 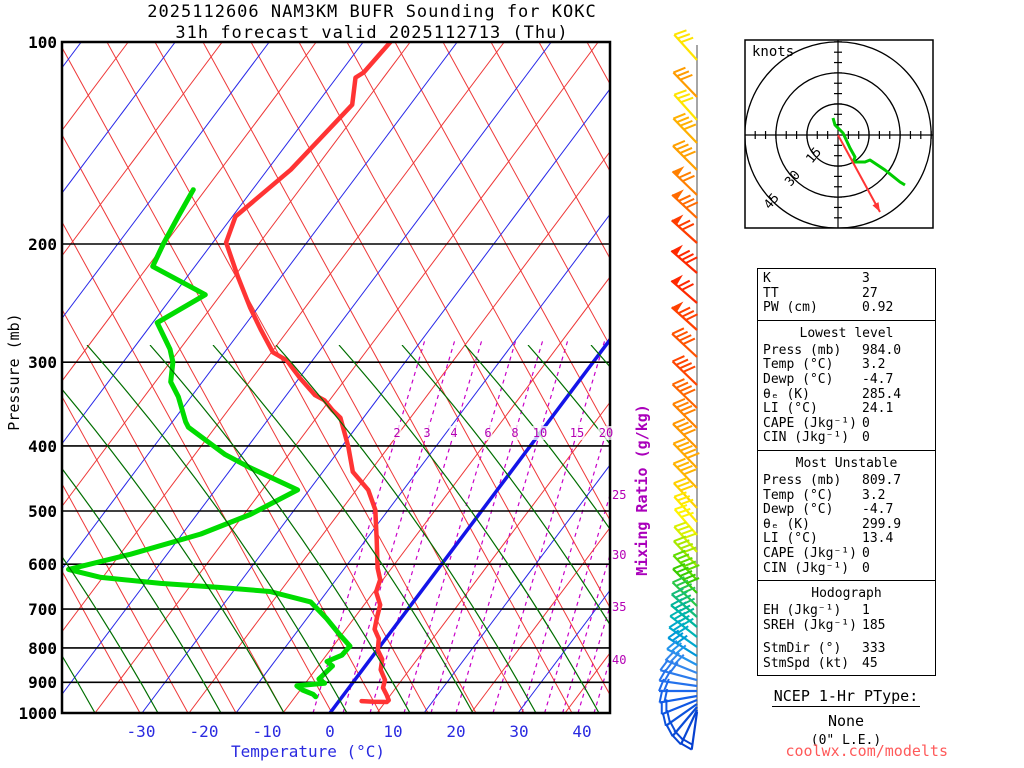 What do you see at coordinates (42, 683) in the screenshot?
I see `pressure-tick: 900` at bounding box center [42, 683].